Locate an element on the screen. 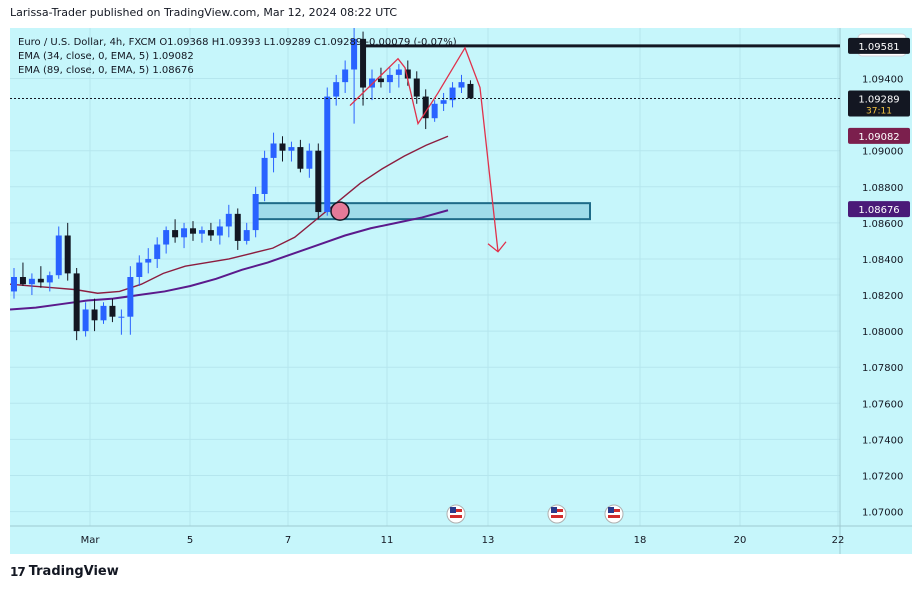 This screenshot has width=922, height=589. price-tick-label: 1.08400 is located at coordinates (882, 260).